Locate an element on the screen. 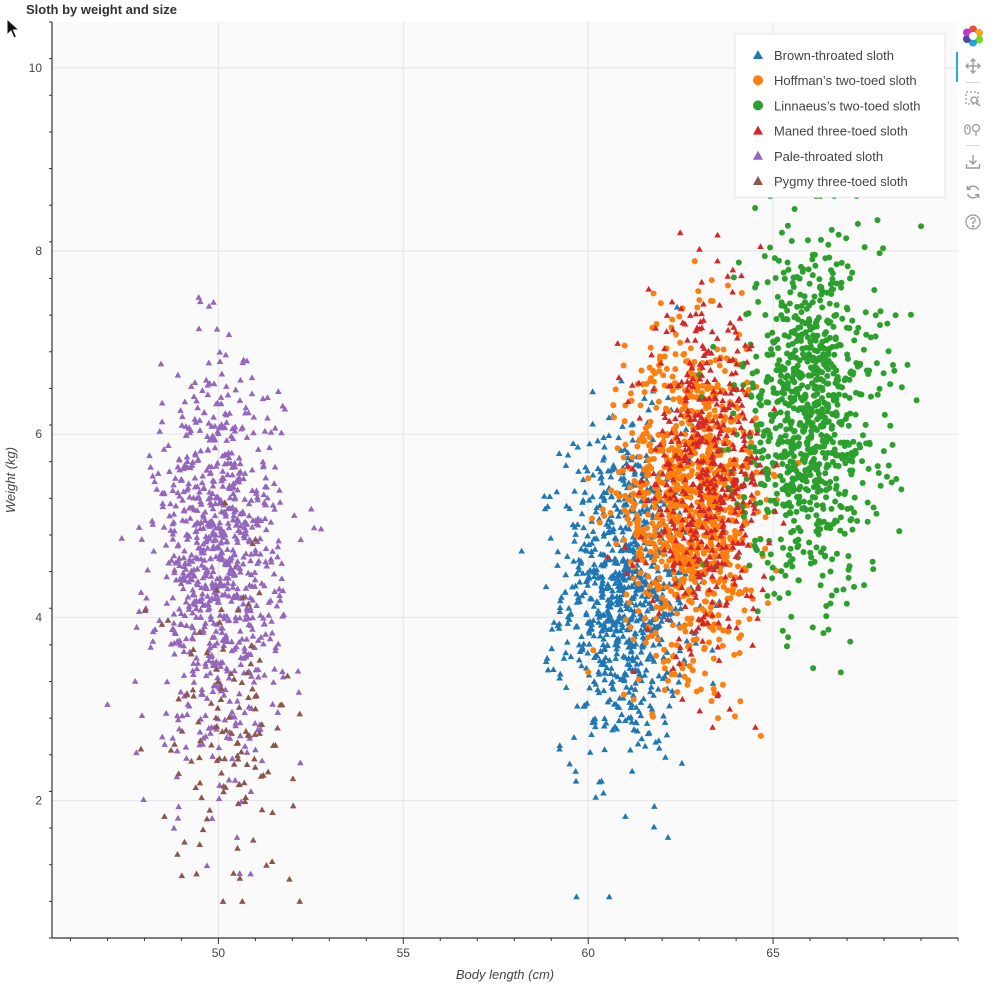 Image resolution: width=1007 pixels, height=996 pixels. pan-icon is located at coordinates (973, 66).